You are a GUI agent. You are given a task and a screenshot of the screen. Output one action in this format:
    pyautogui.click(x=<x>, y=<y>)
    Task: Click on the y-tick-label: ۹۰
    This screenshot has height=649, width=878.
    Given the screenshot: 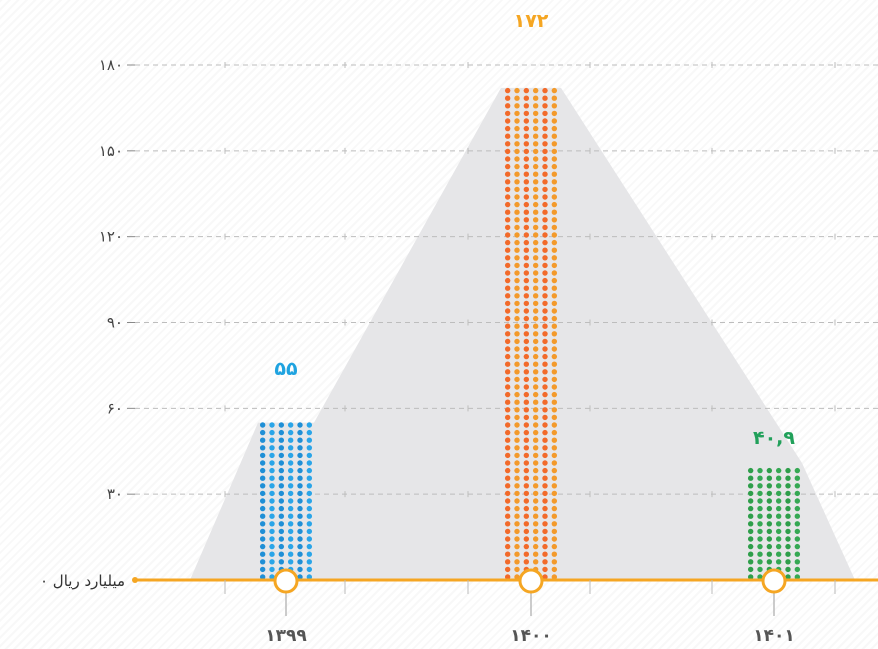 What is the action you would take?
    pyautogui.click(x=115, y=323)
    